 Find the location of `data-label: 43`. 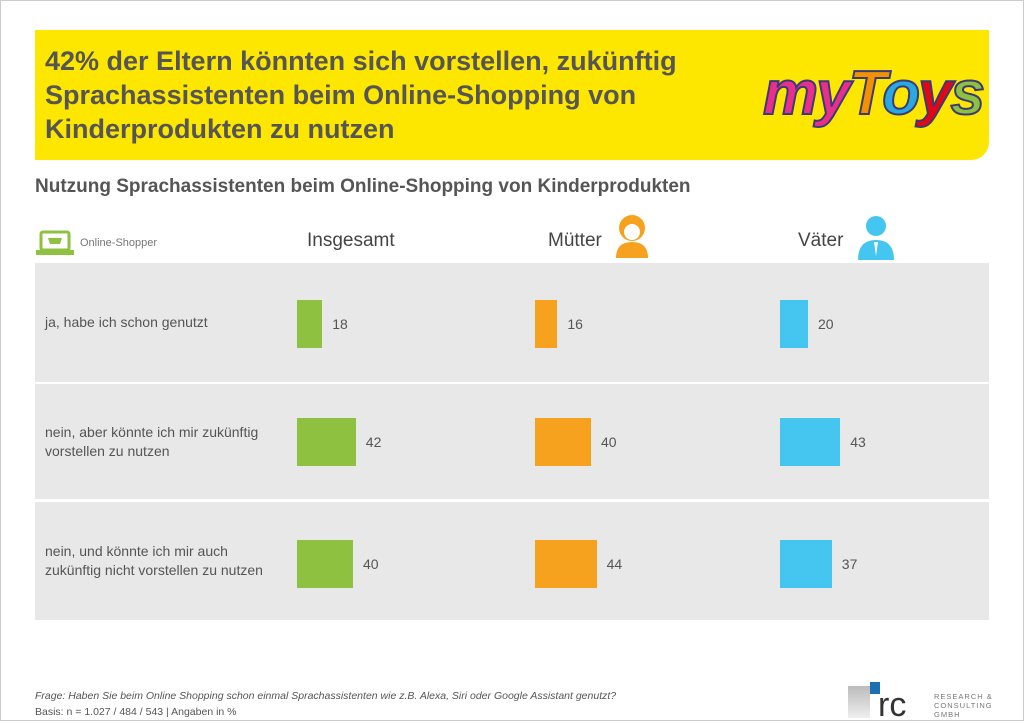

data-label: 43 is located at coordinates (858, 442).